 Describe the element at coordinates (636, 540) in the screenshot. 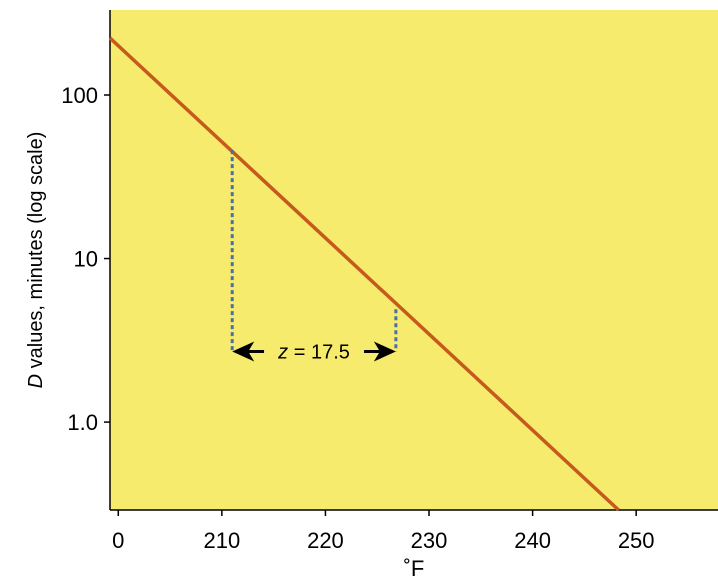

I see `x-tick-label: 250` at that location.